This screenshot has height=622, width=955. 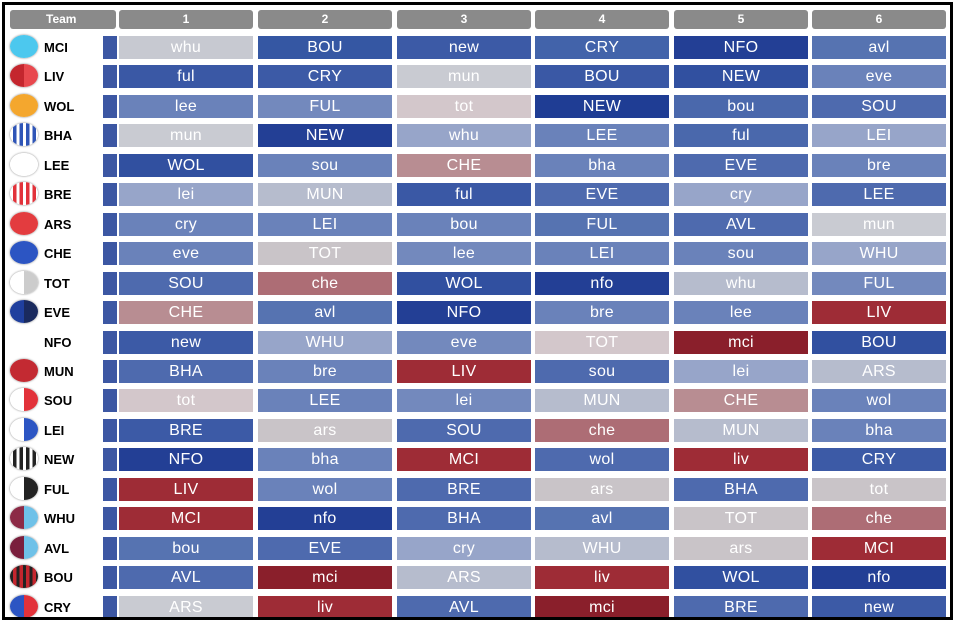 I want to click on team-code: ARS, so click(x=58, y=224).